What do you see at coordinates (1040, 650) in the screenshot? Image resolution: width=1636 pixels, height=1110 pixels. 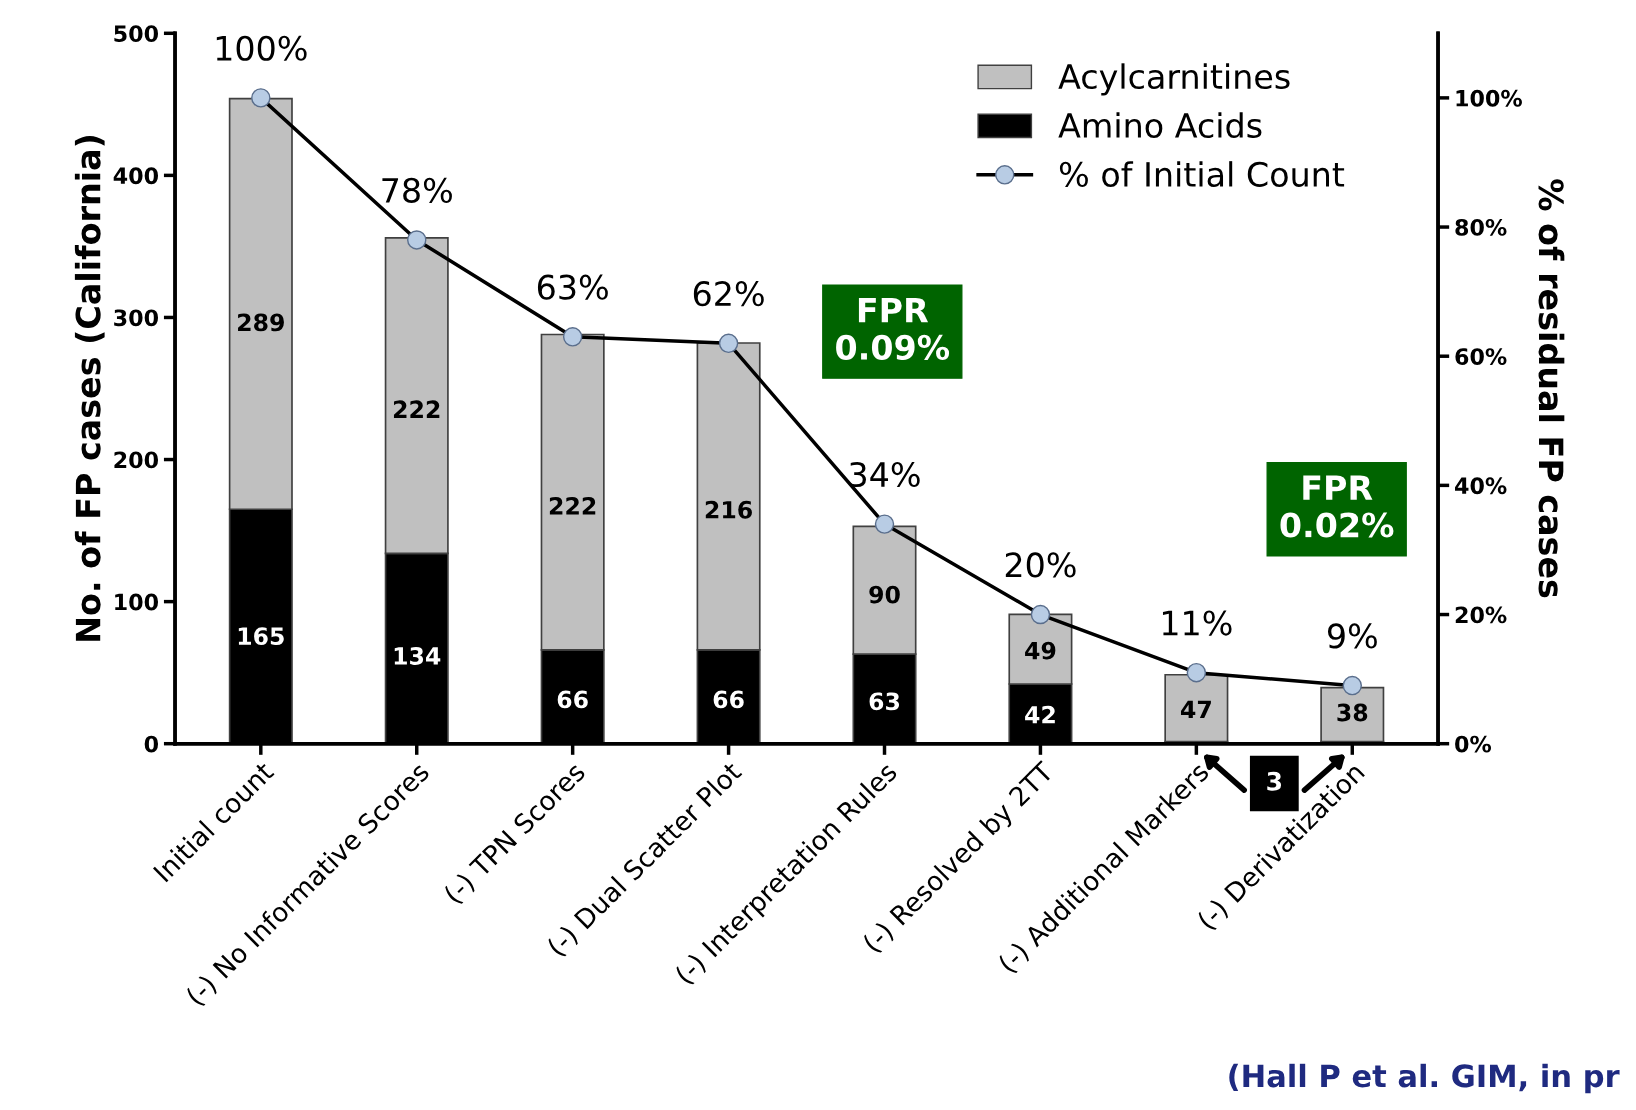 I see `data-label: 49` at bounding box center [1040, 650].